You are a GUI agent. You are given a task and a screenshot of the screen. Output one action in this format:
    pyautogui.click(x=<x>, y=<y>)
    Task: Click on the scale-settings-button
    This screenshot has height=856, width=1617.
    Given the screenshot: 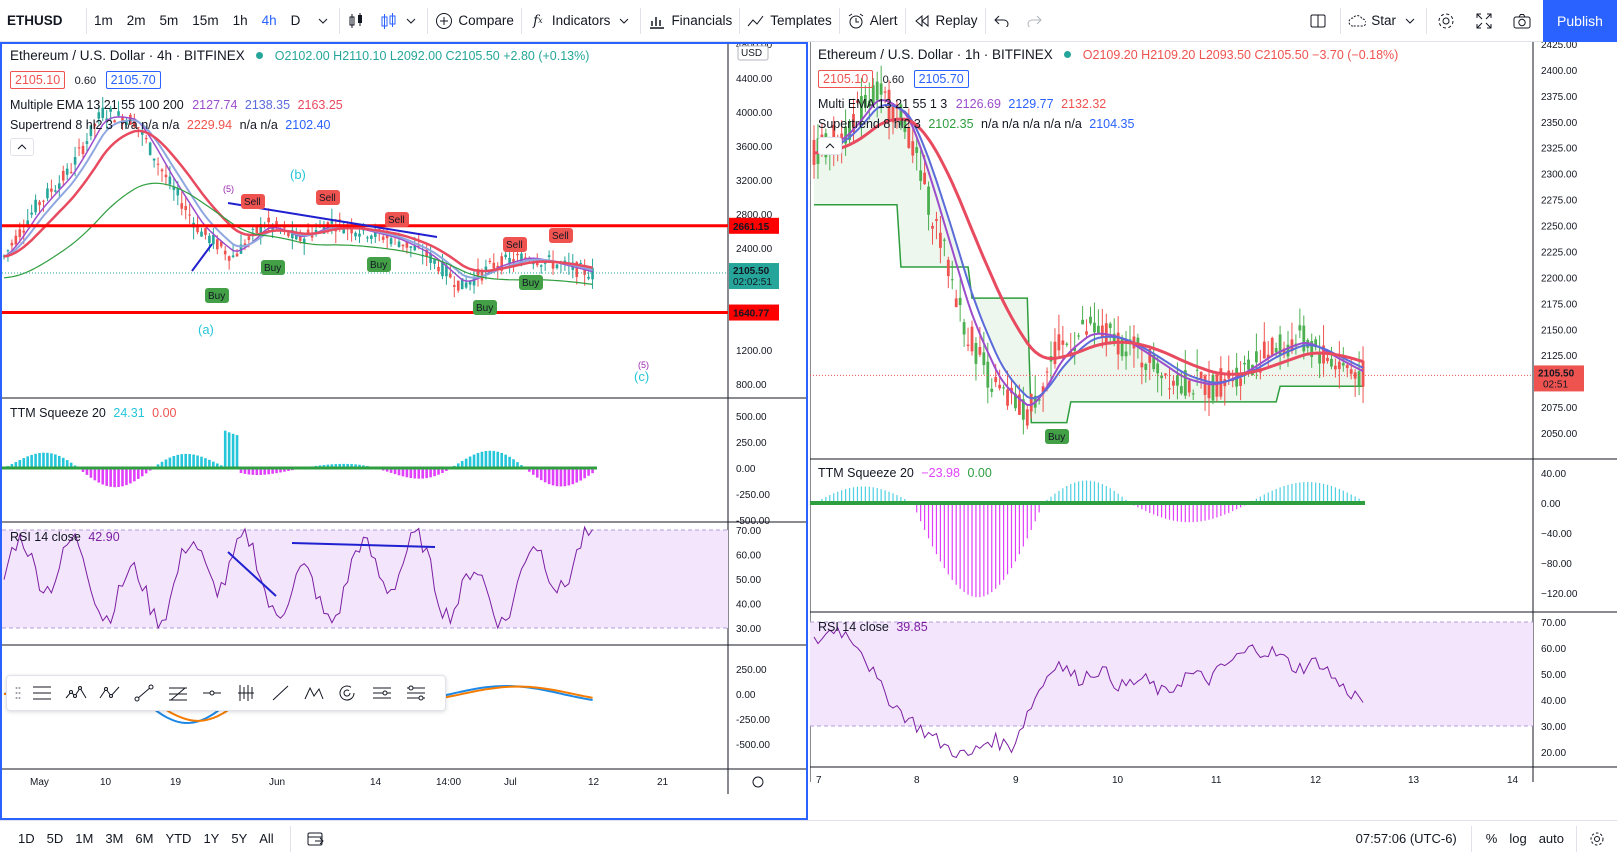 What is the action you would take?
    pyautogui.click(x=1597, y=839)
    